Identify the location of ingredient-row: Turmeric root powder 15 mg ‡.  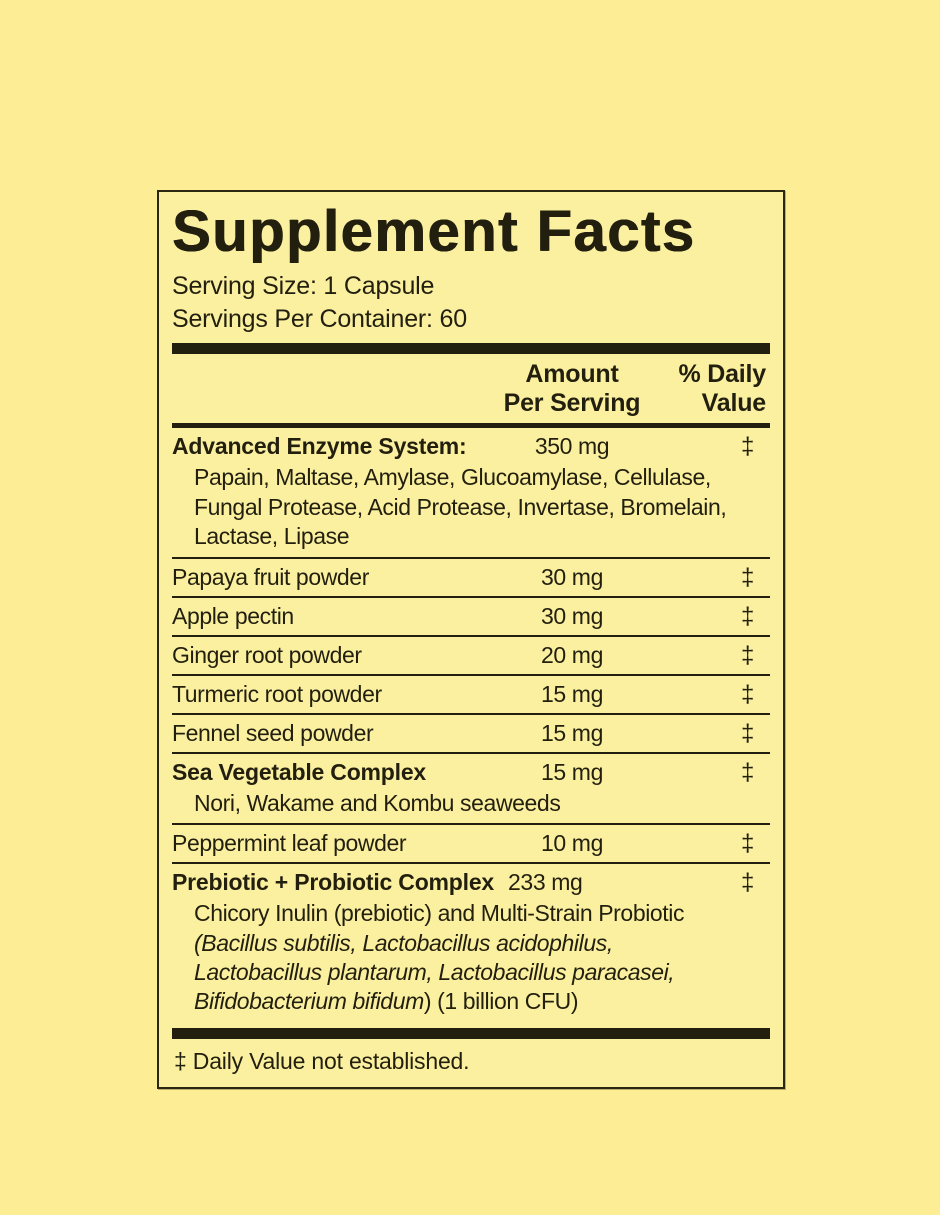
(471, 694).